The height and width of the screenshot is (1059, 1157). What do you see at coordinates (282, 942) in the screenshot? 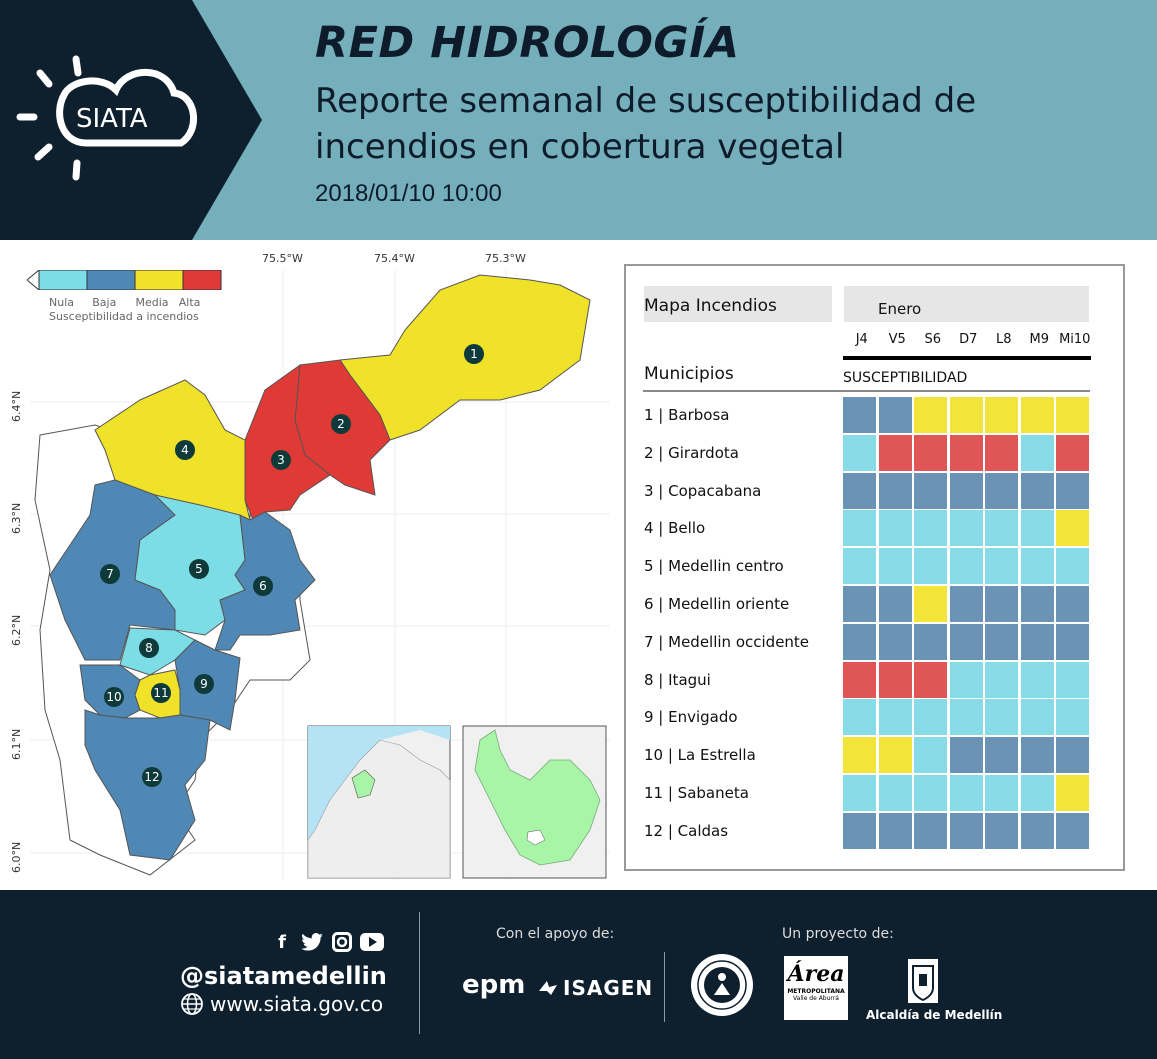
I see `facebook-icon: f` at bounding box center [282, 942].